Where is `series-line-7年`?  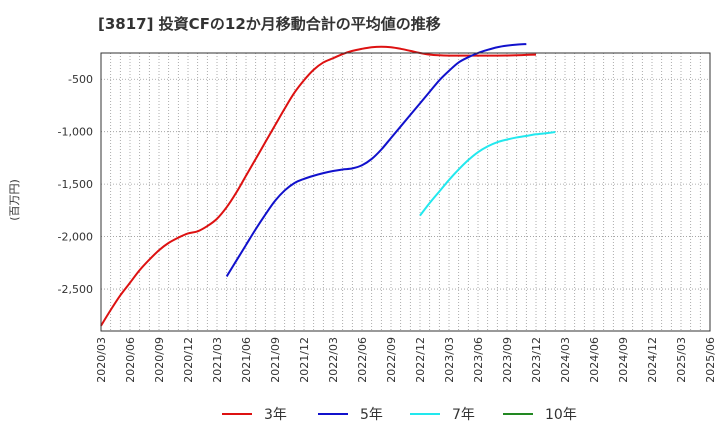 series-line-7年 is located at coordinates (487, 173).